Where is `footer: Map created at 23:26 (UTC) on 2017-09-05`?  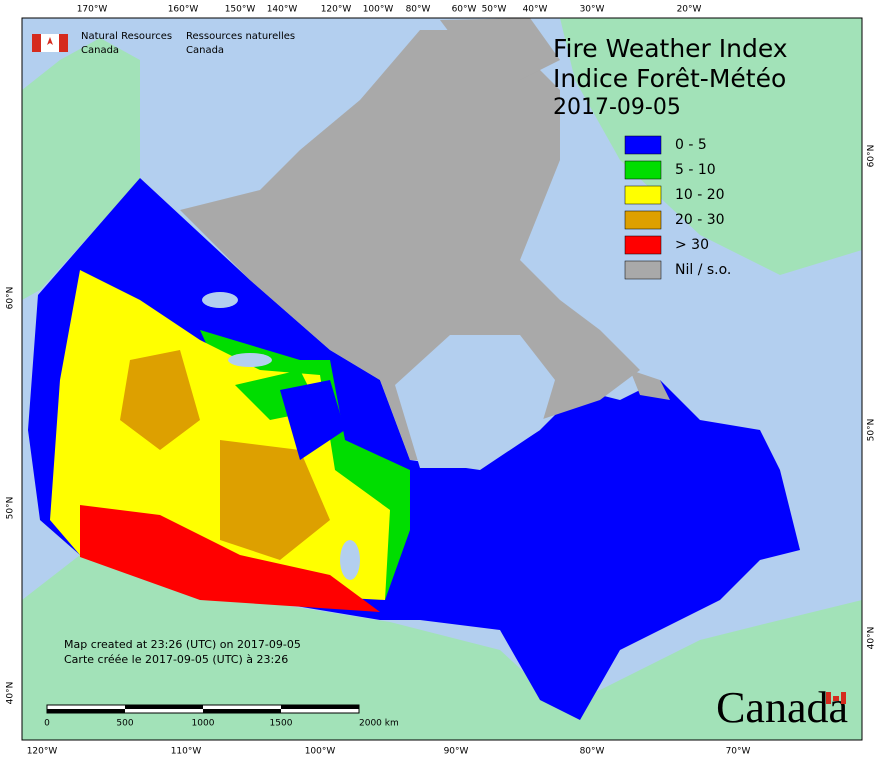
footer: Map created at 23:26 (UTC) on 2017-09-05 is located at coordinates (182, 644).